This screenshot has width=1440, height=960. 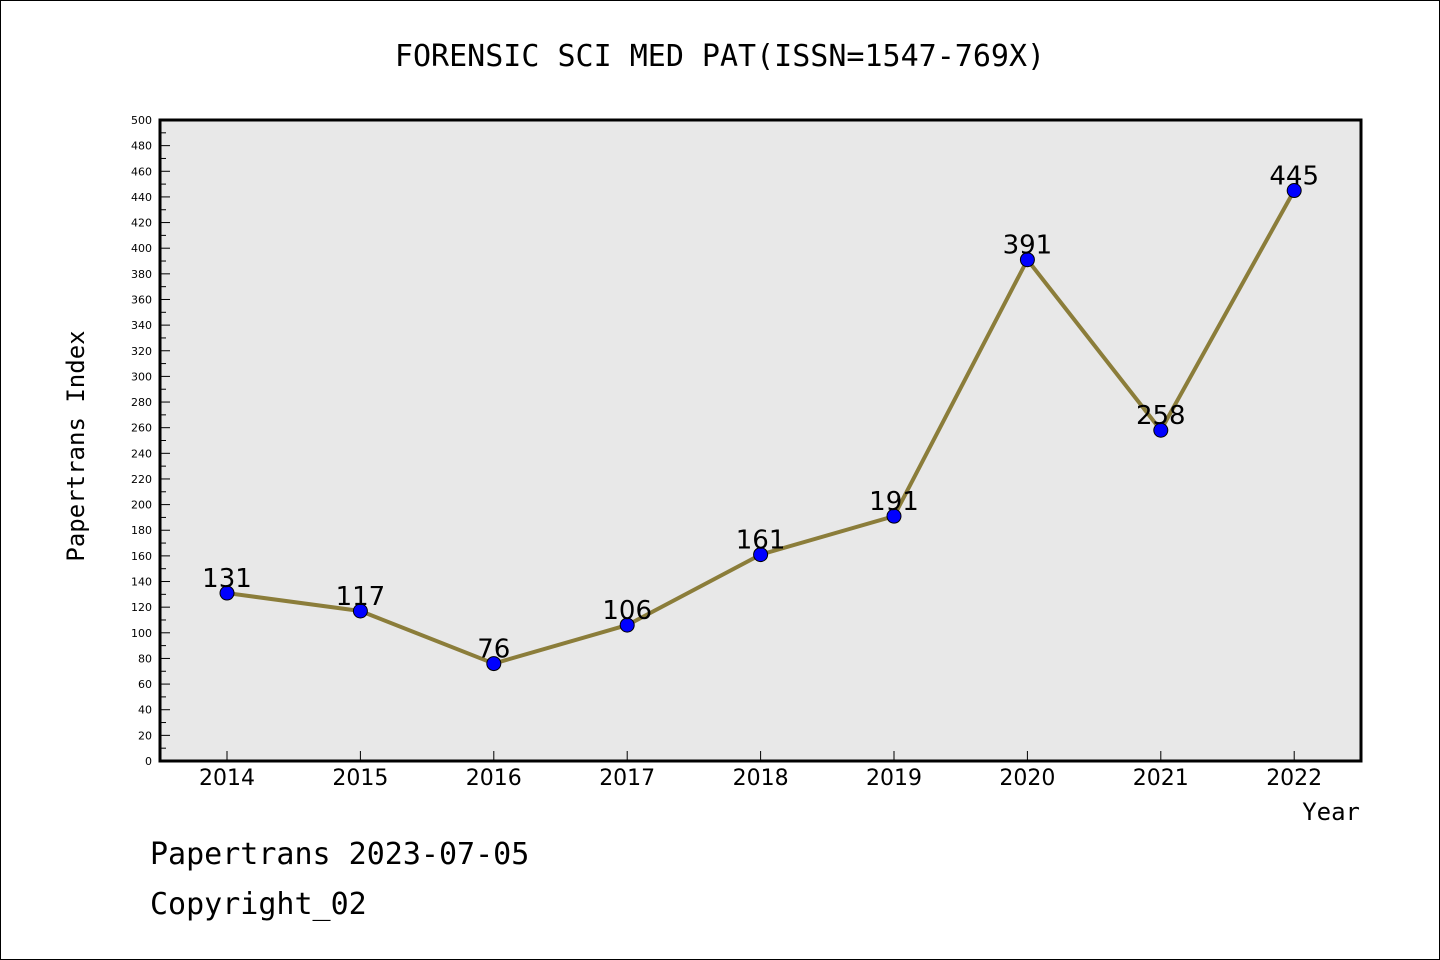 What do you see at coordinates (145, 684) in the screenshot?
I see `y-tick-label: 60` at bounding box center [145, 684].